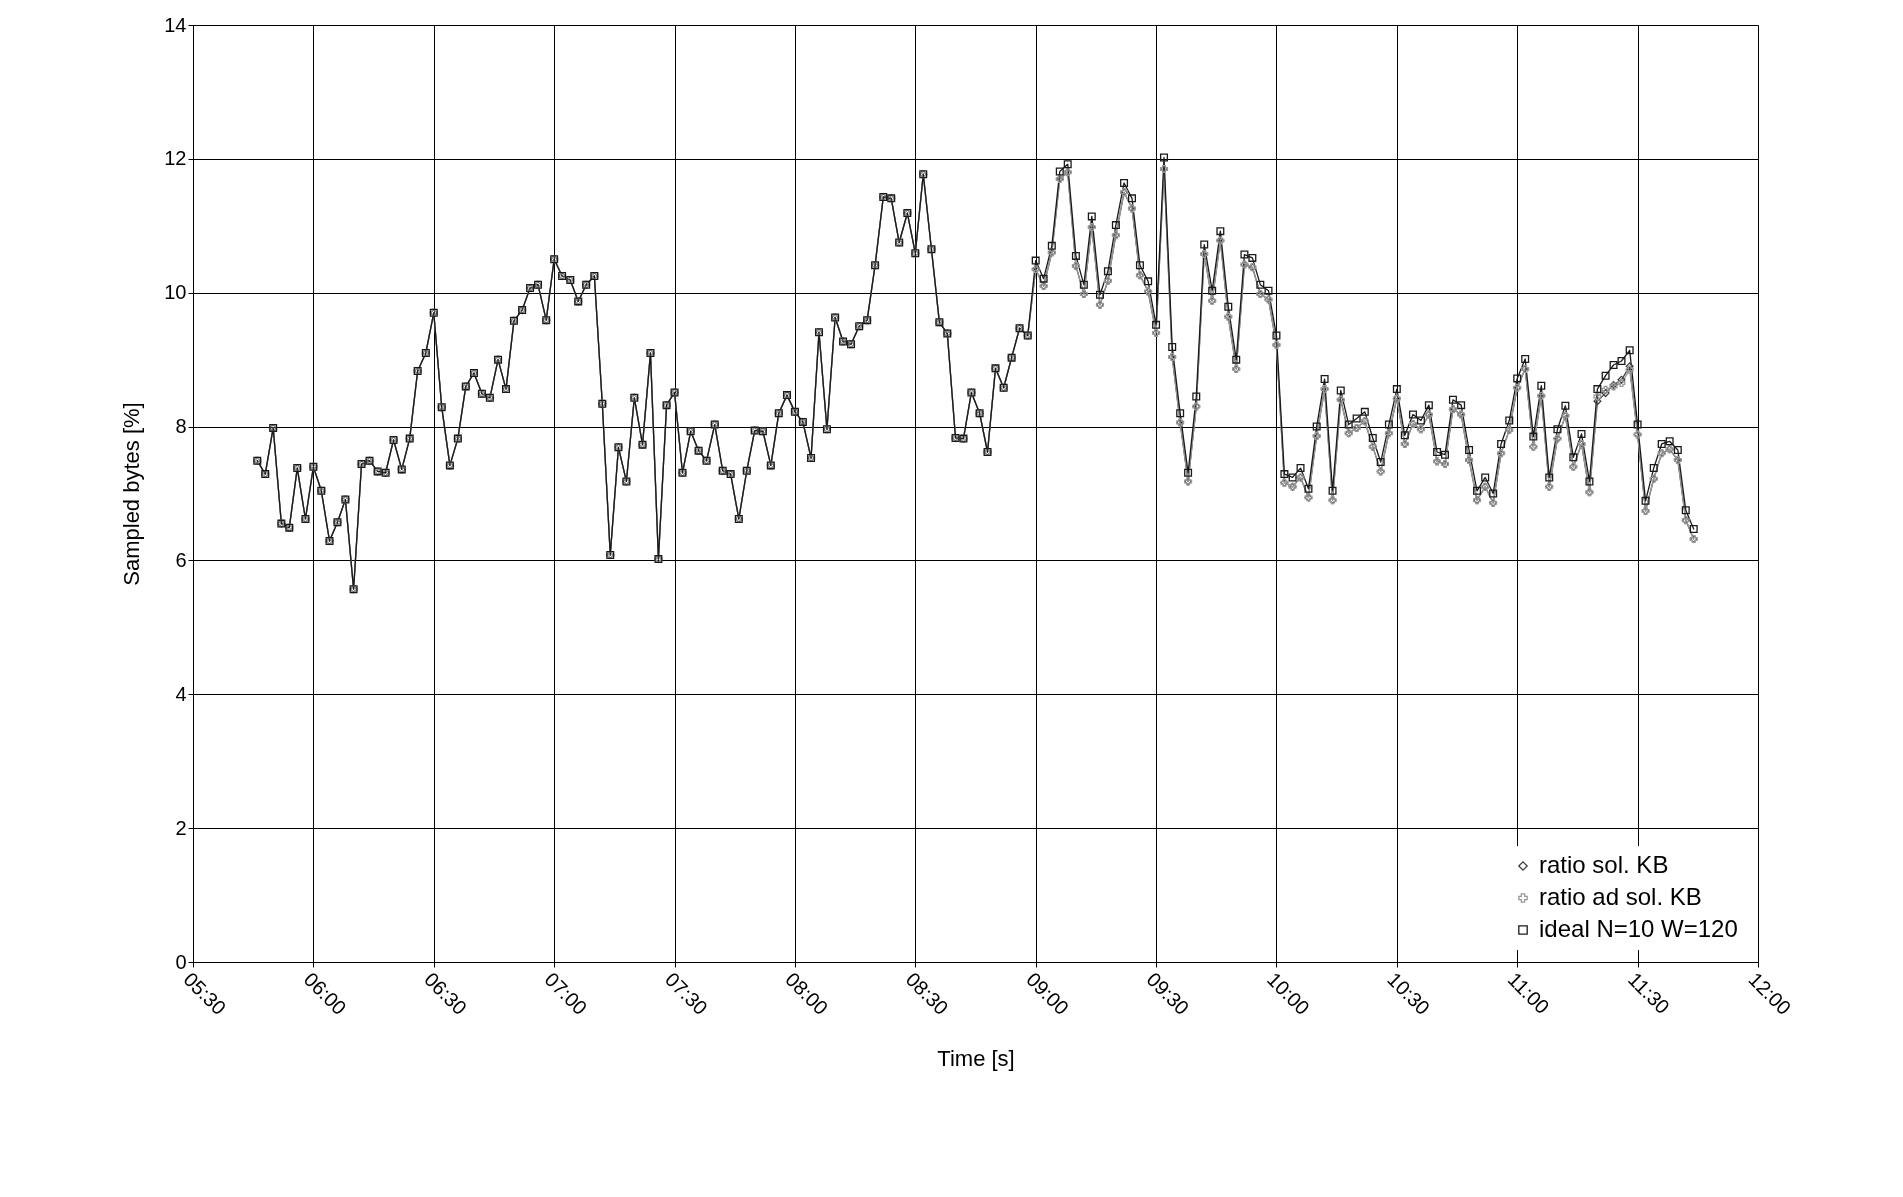 This screenshot has width=1903, height=1197. I want to click on y-tick-label: 14, so click(175, 24).